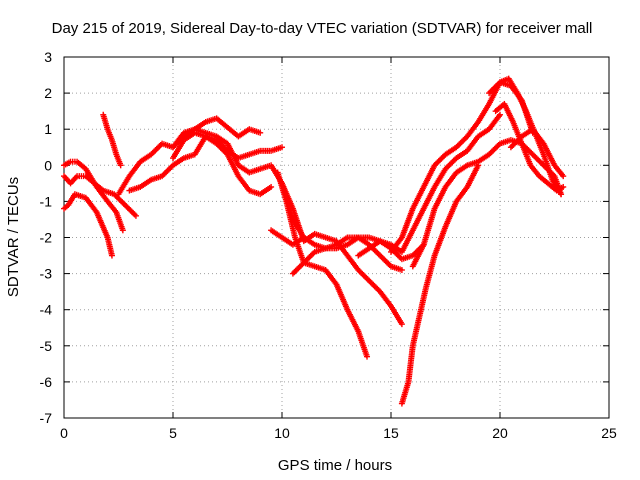  I want to click on y-tick-label: -2, so click(46, 238).